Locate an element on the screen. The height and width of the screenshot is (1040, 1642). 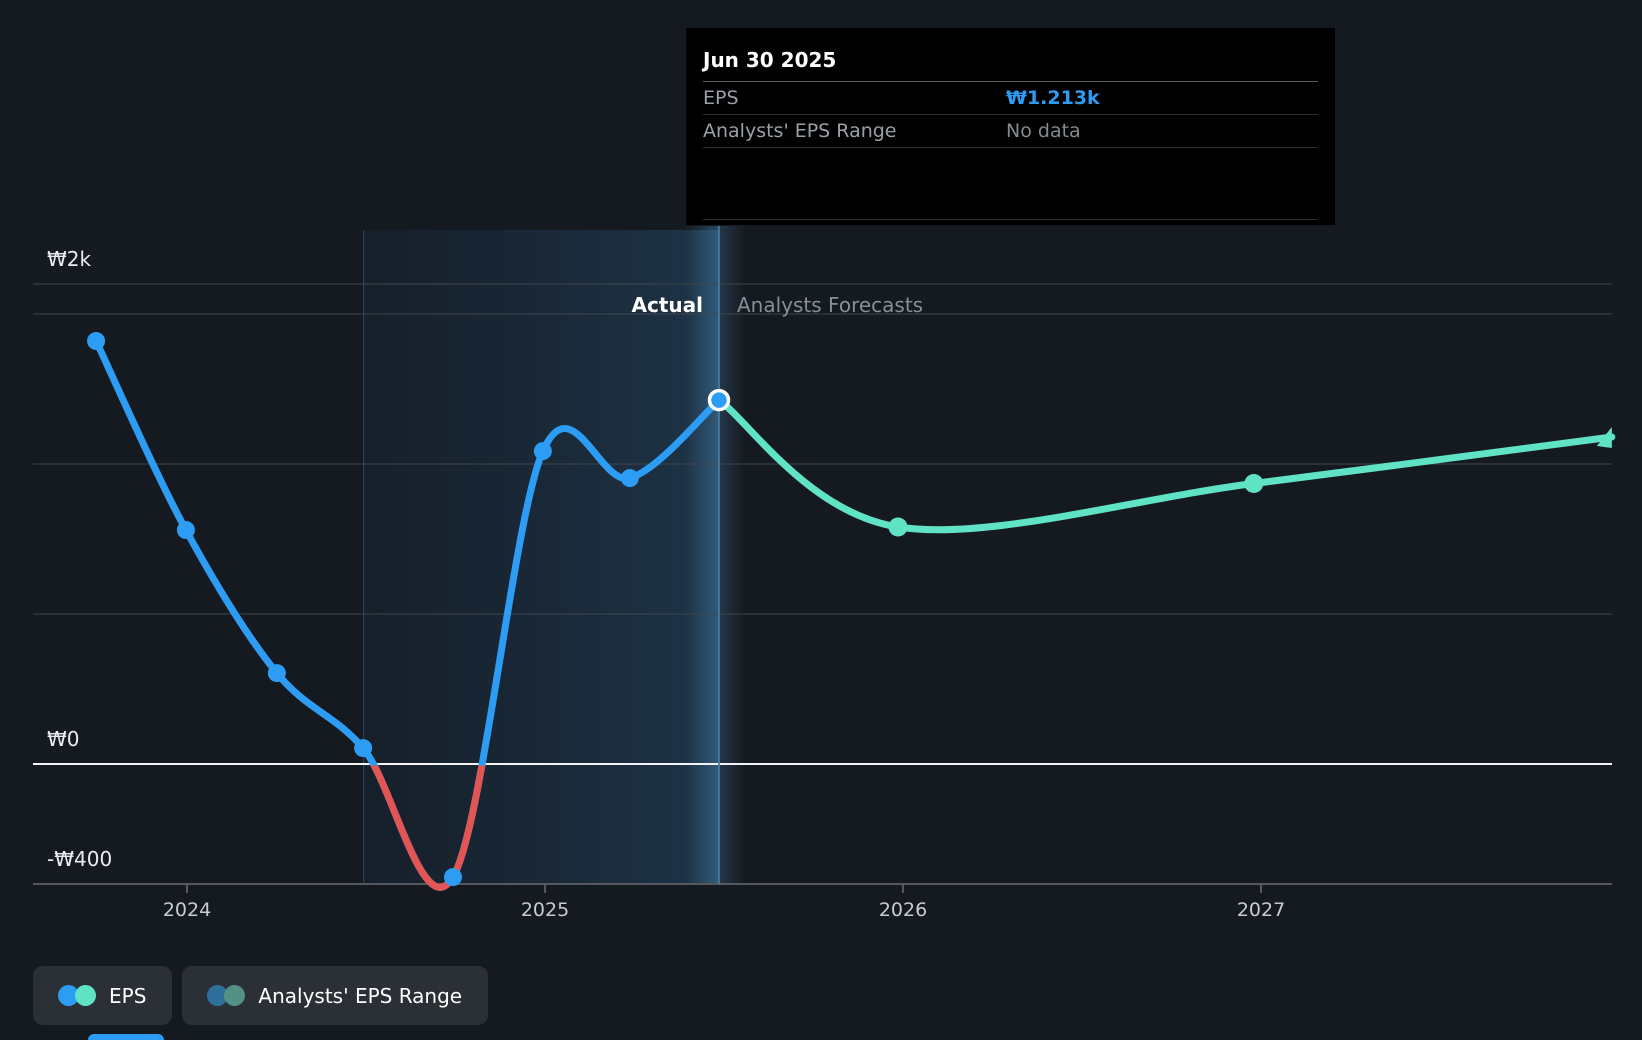
tooltip-divider is located at coordinates (1010, 219).